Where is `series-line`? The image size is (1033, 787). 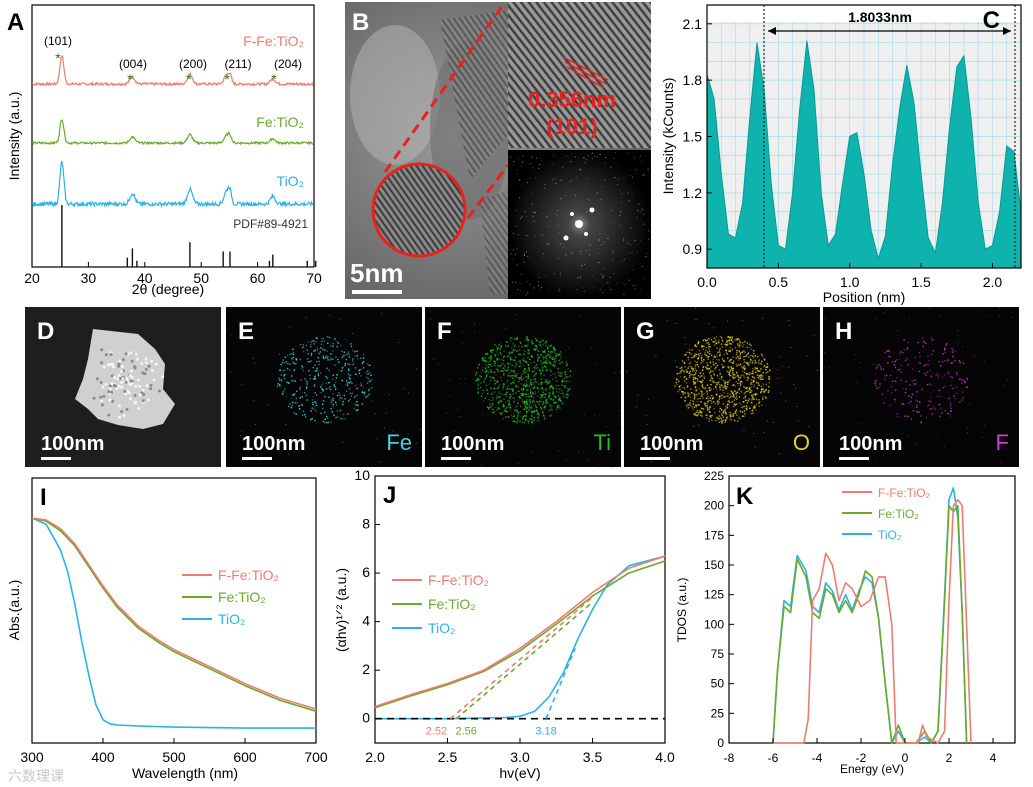
series-line is located at coordinates (174, 614).